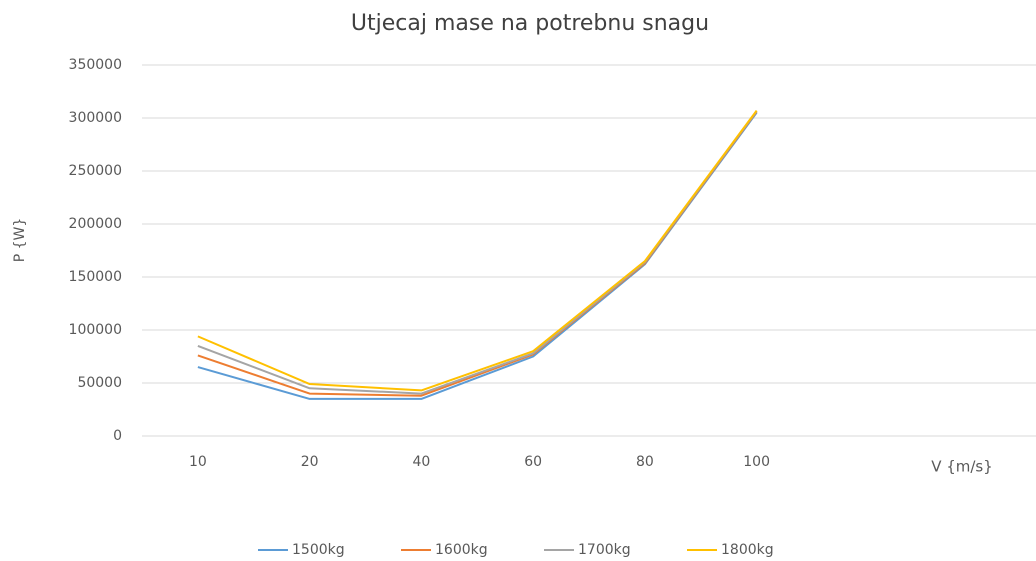 The height and width of the screenshot is (561, 1036). What do you see at coordinates (310, 462) in the screenshot?
I see `x-tick-label: 20` at bounding box center [310, 462].